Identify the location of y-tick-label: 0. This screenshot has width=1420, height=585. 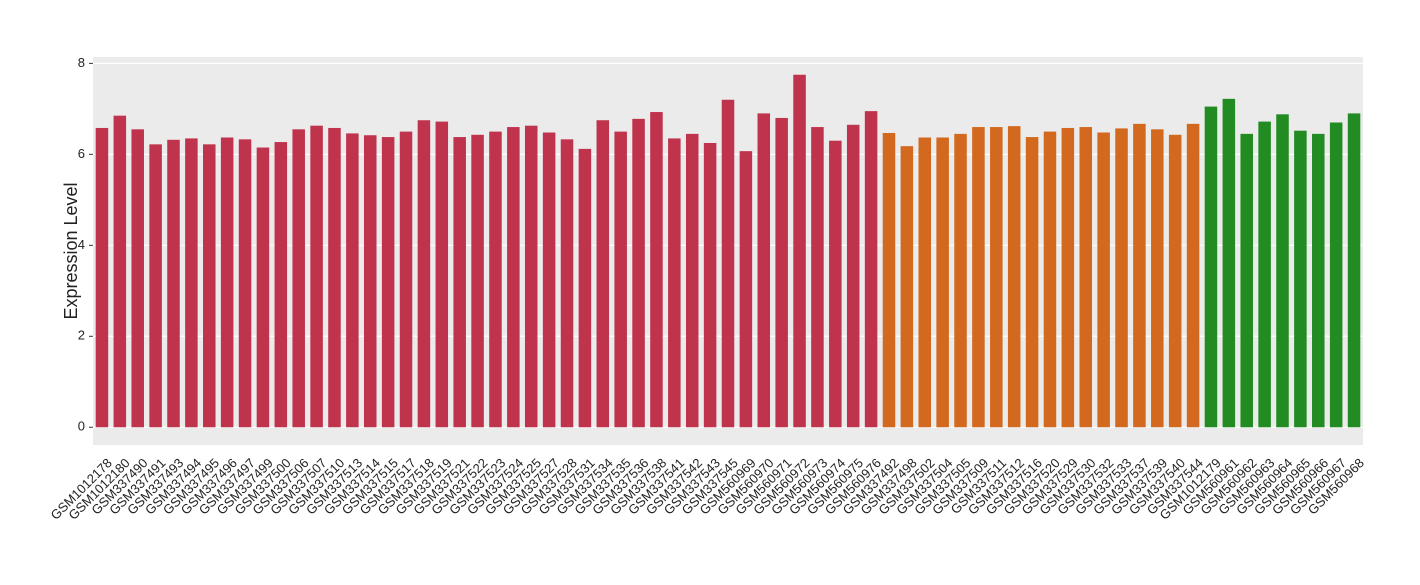
(81, 426).